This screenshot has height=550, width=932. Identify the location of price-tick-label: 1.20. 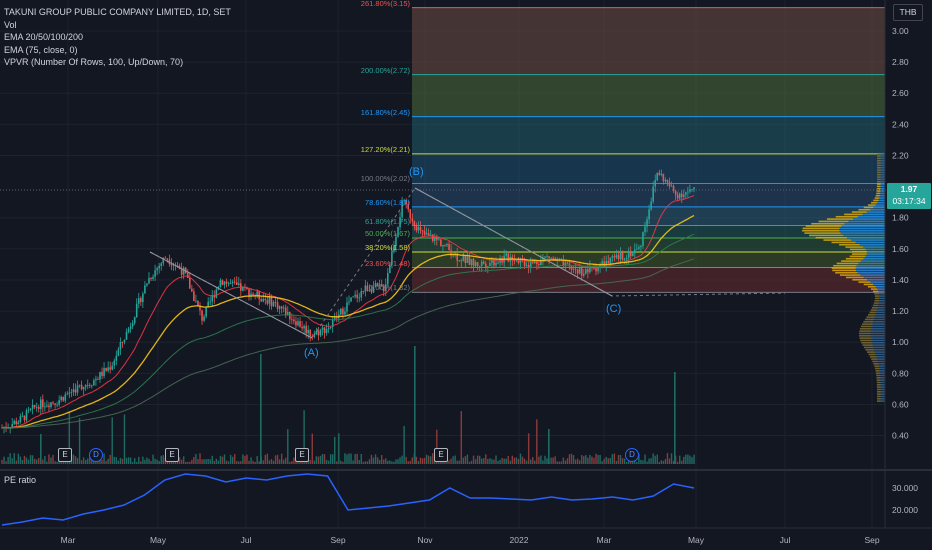
(900, 311).